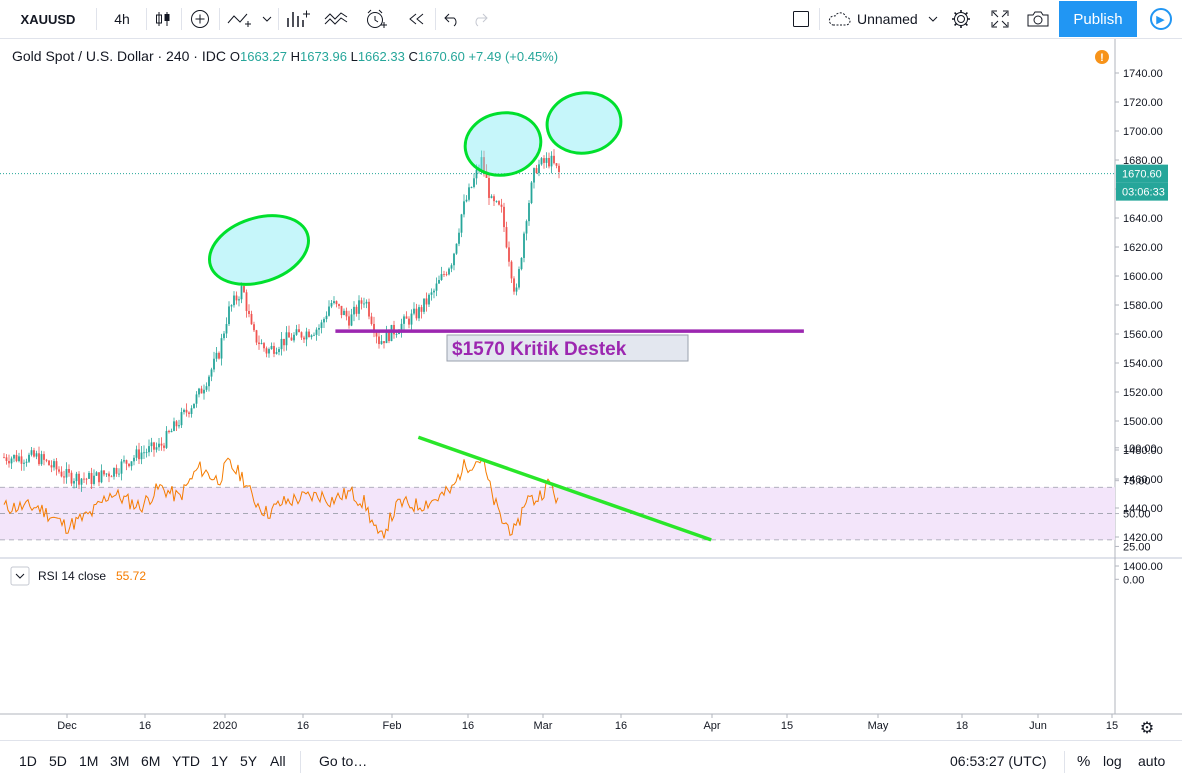 This screenshot has height=784, width=1182. What do you see at coordinates (1038, 19) in the screenshot?
I see `camera-icon` at bounding box center [1038, 19].